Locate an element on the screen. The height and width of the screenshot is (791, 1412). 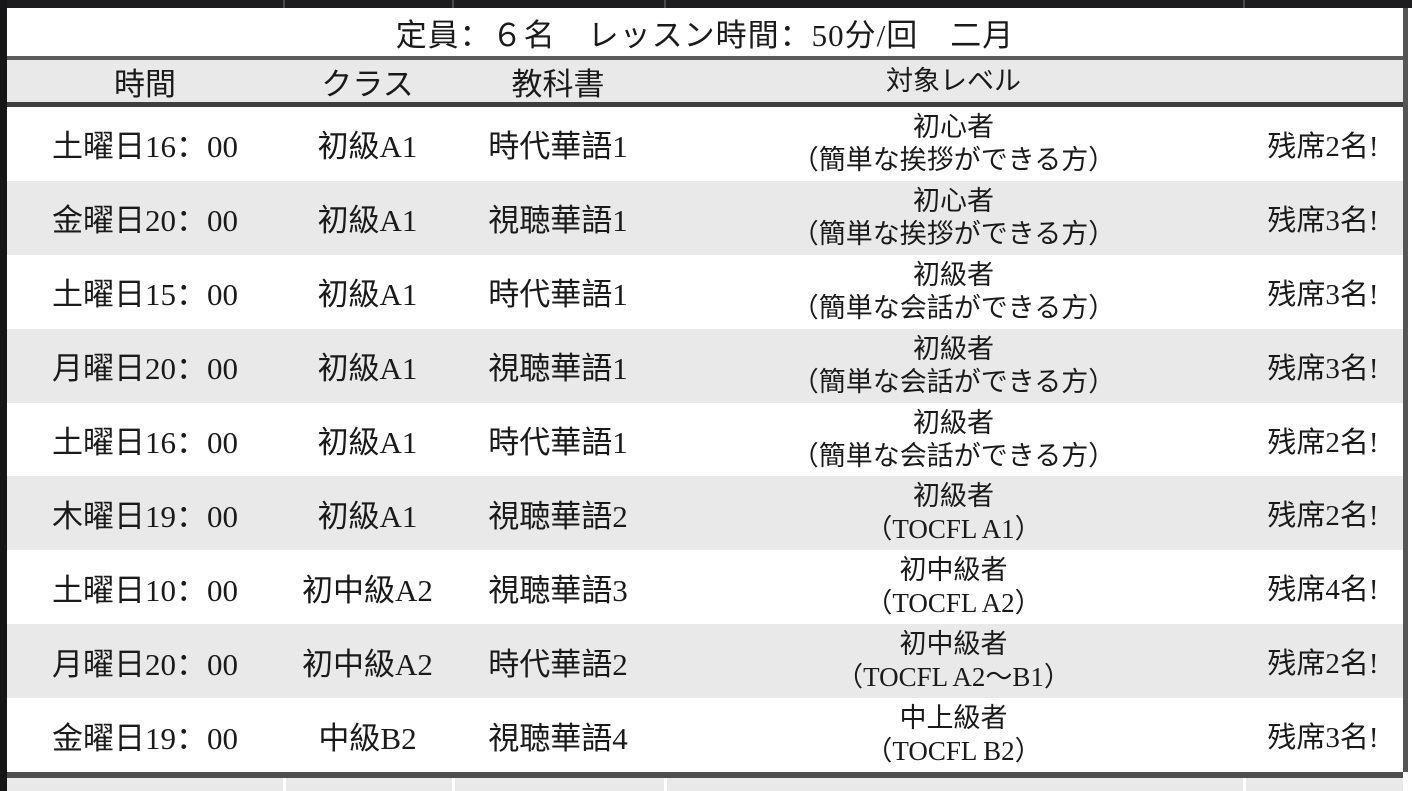
level-line-1: 中上級者 is located at coordinates (953, 718).